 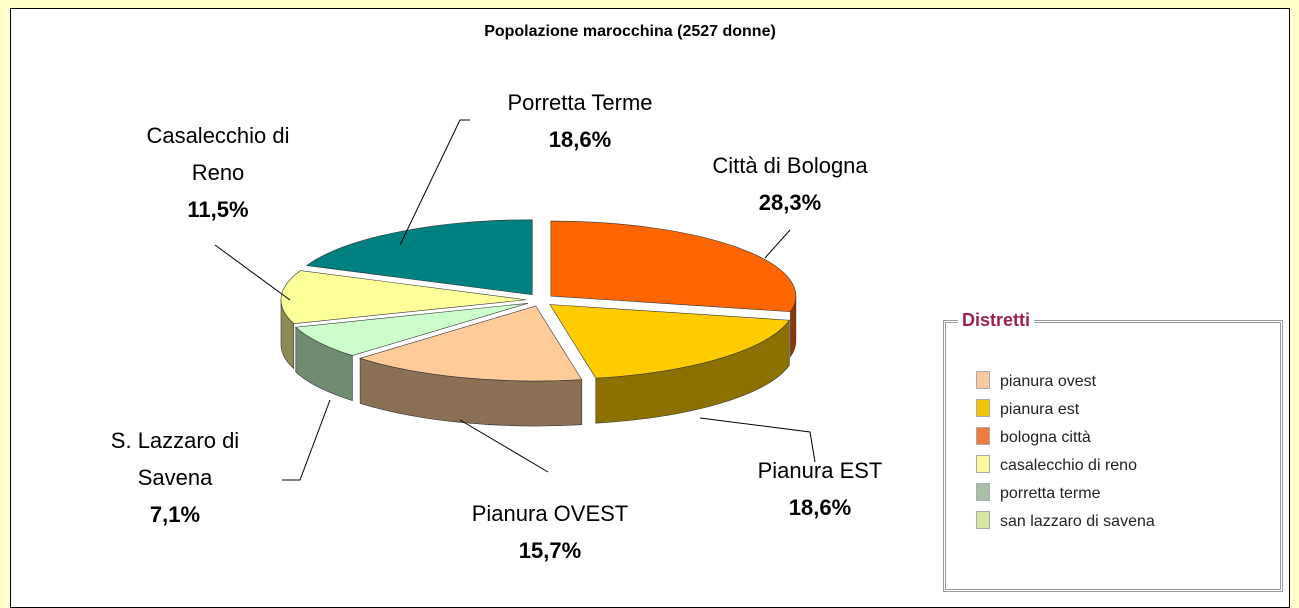 I want to click on slice-value: 11,5%, so click(x=218, y=209).